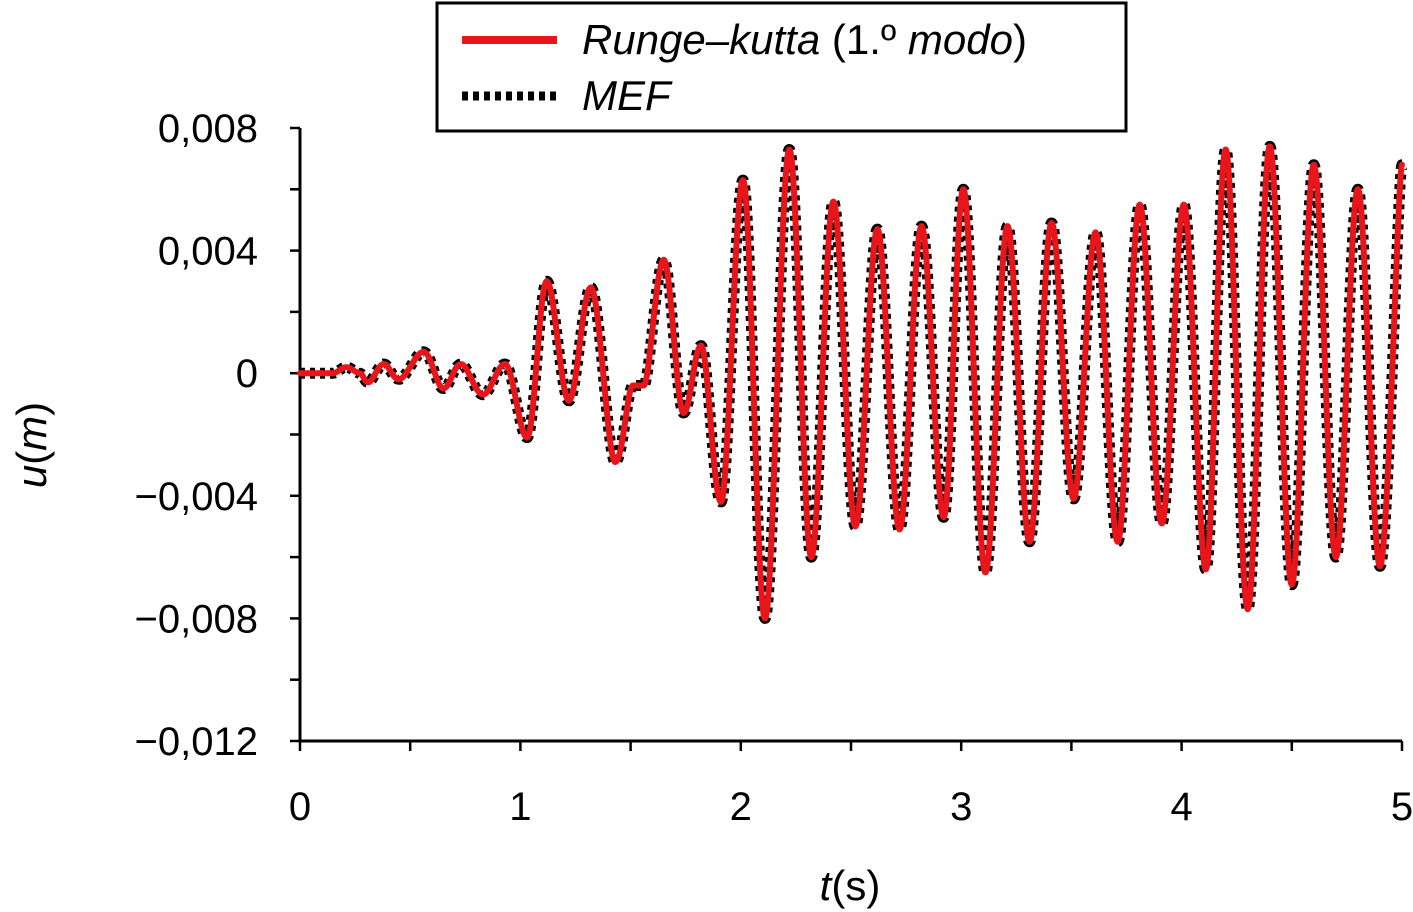 The width and height of the screenshot is (1413, 912). Describe the element at coordinates (196, 497) in the screenshot. I see `y-tick-label: −0,004` at that location.